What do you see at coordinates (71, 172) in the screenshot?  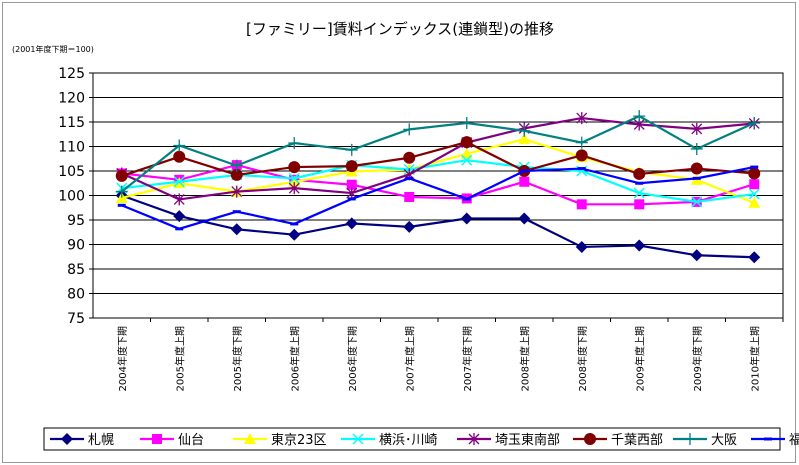 I see `y-tick-label: 105` at bounding box center [71, 172].